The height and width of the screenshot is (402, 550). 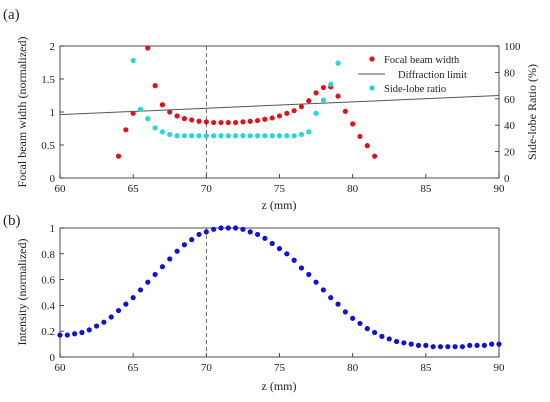 What do you see at coordinates (510, 100) in the screenshot?
I see `panel-a-y-right-tick-label: 60` at bounding box center [510, 100].